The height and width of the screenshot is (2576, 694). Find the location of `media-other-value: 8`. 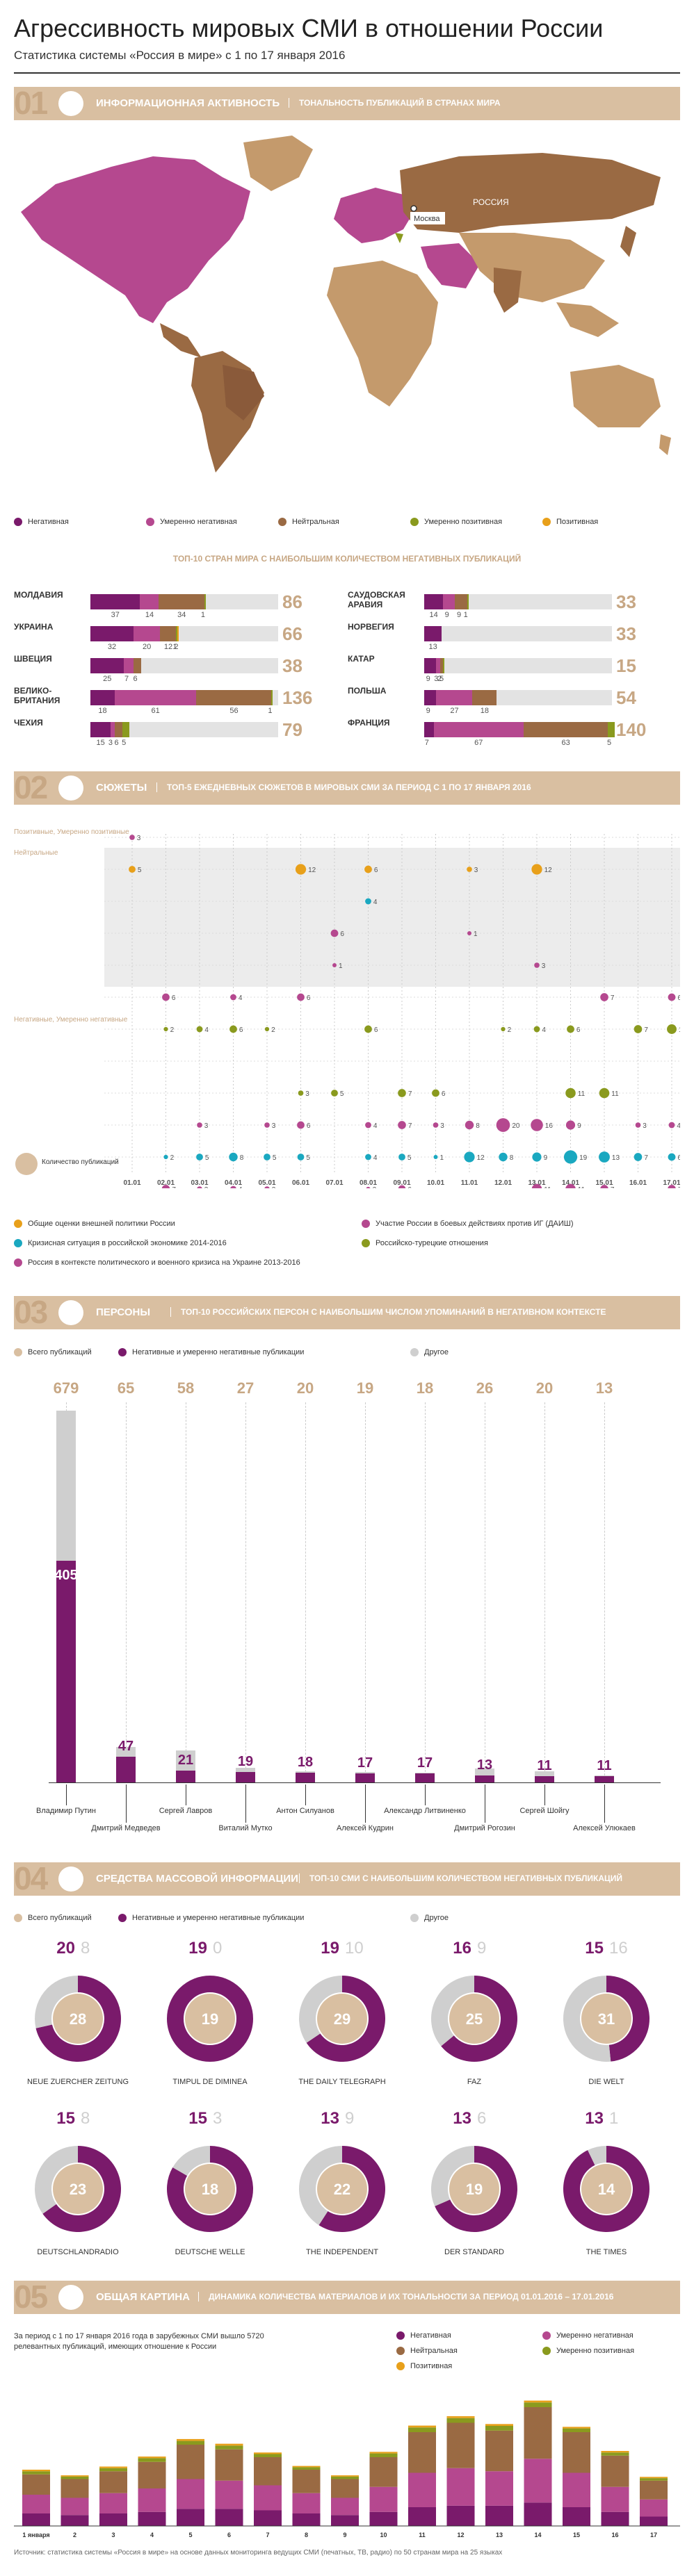

media-other-value: 8 is located at coordinates (85, 2118).